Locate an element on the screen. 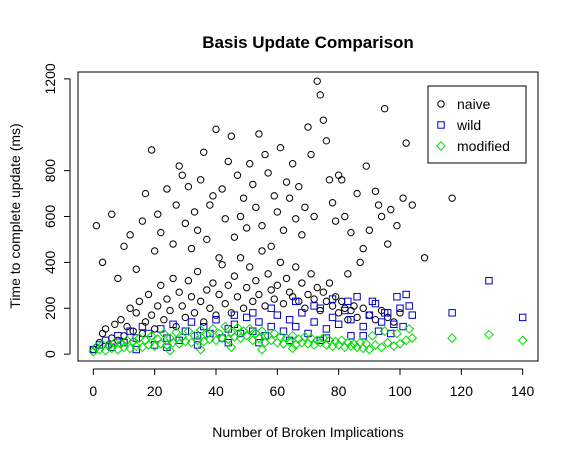 This screenshot has height=460, width=579. chart-title: Basis Update Comparison is located at coordinates (308, 42).